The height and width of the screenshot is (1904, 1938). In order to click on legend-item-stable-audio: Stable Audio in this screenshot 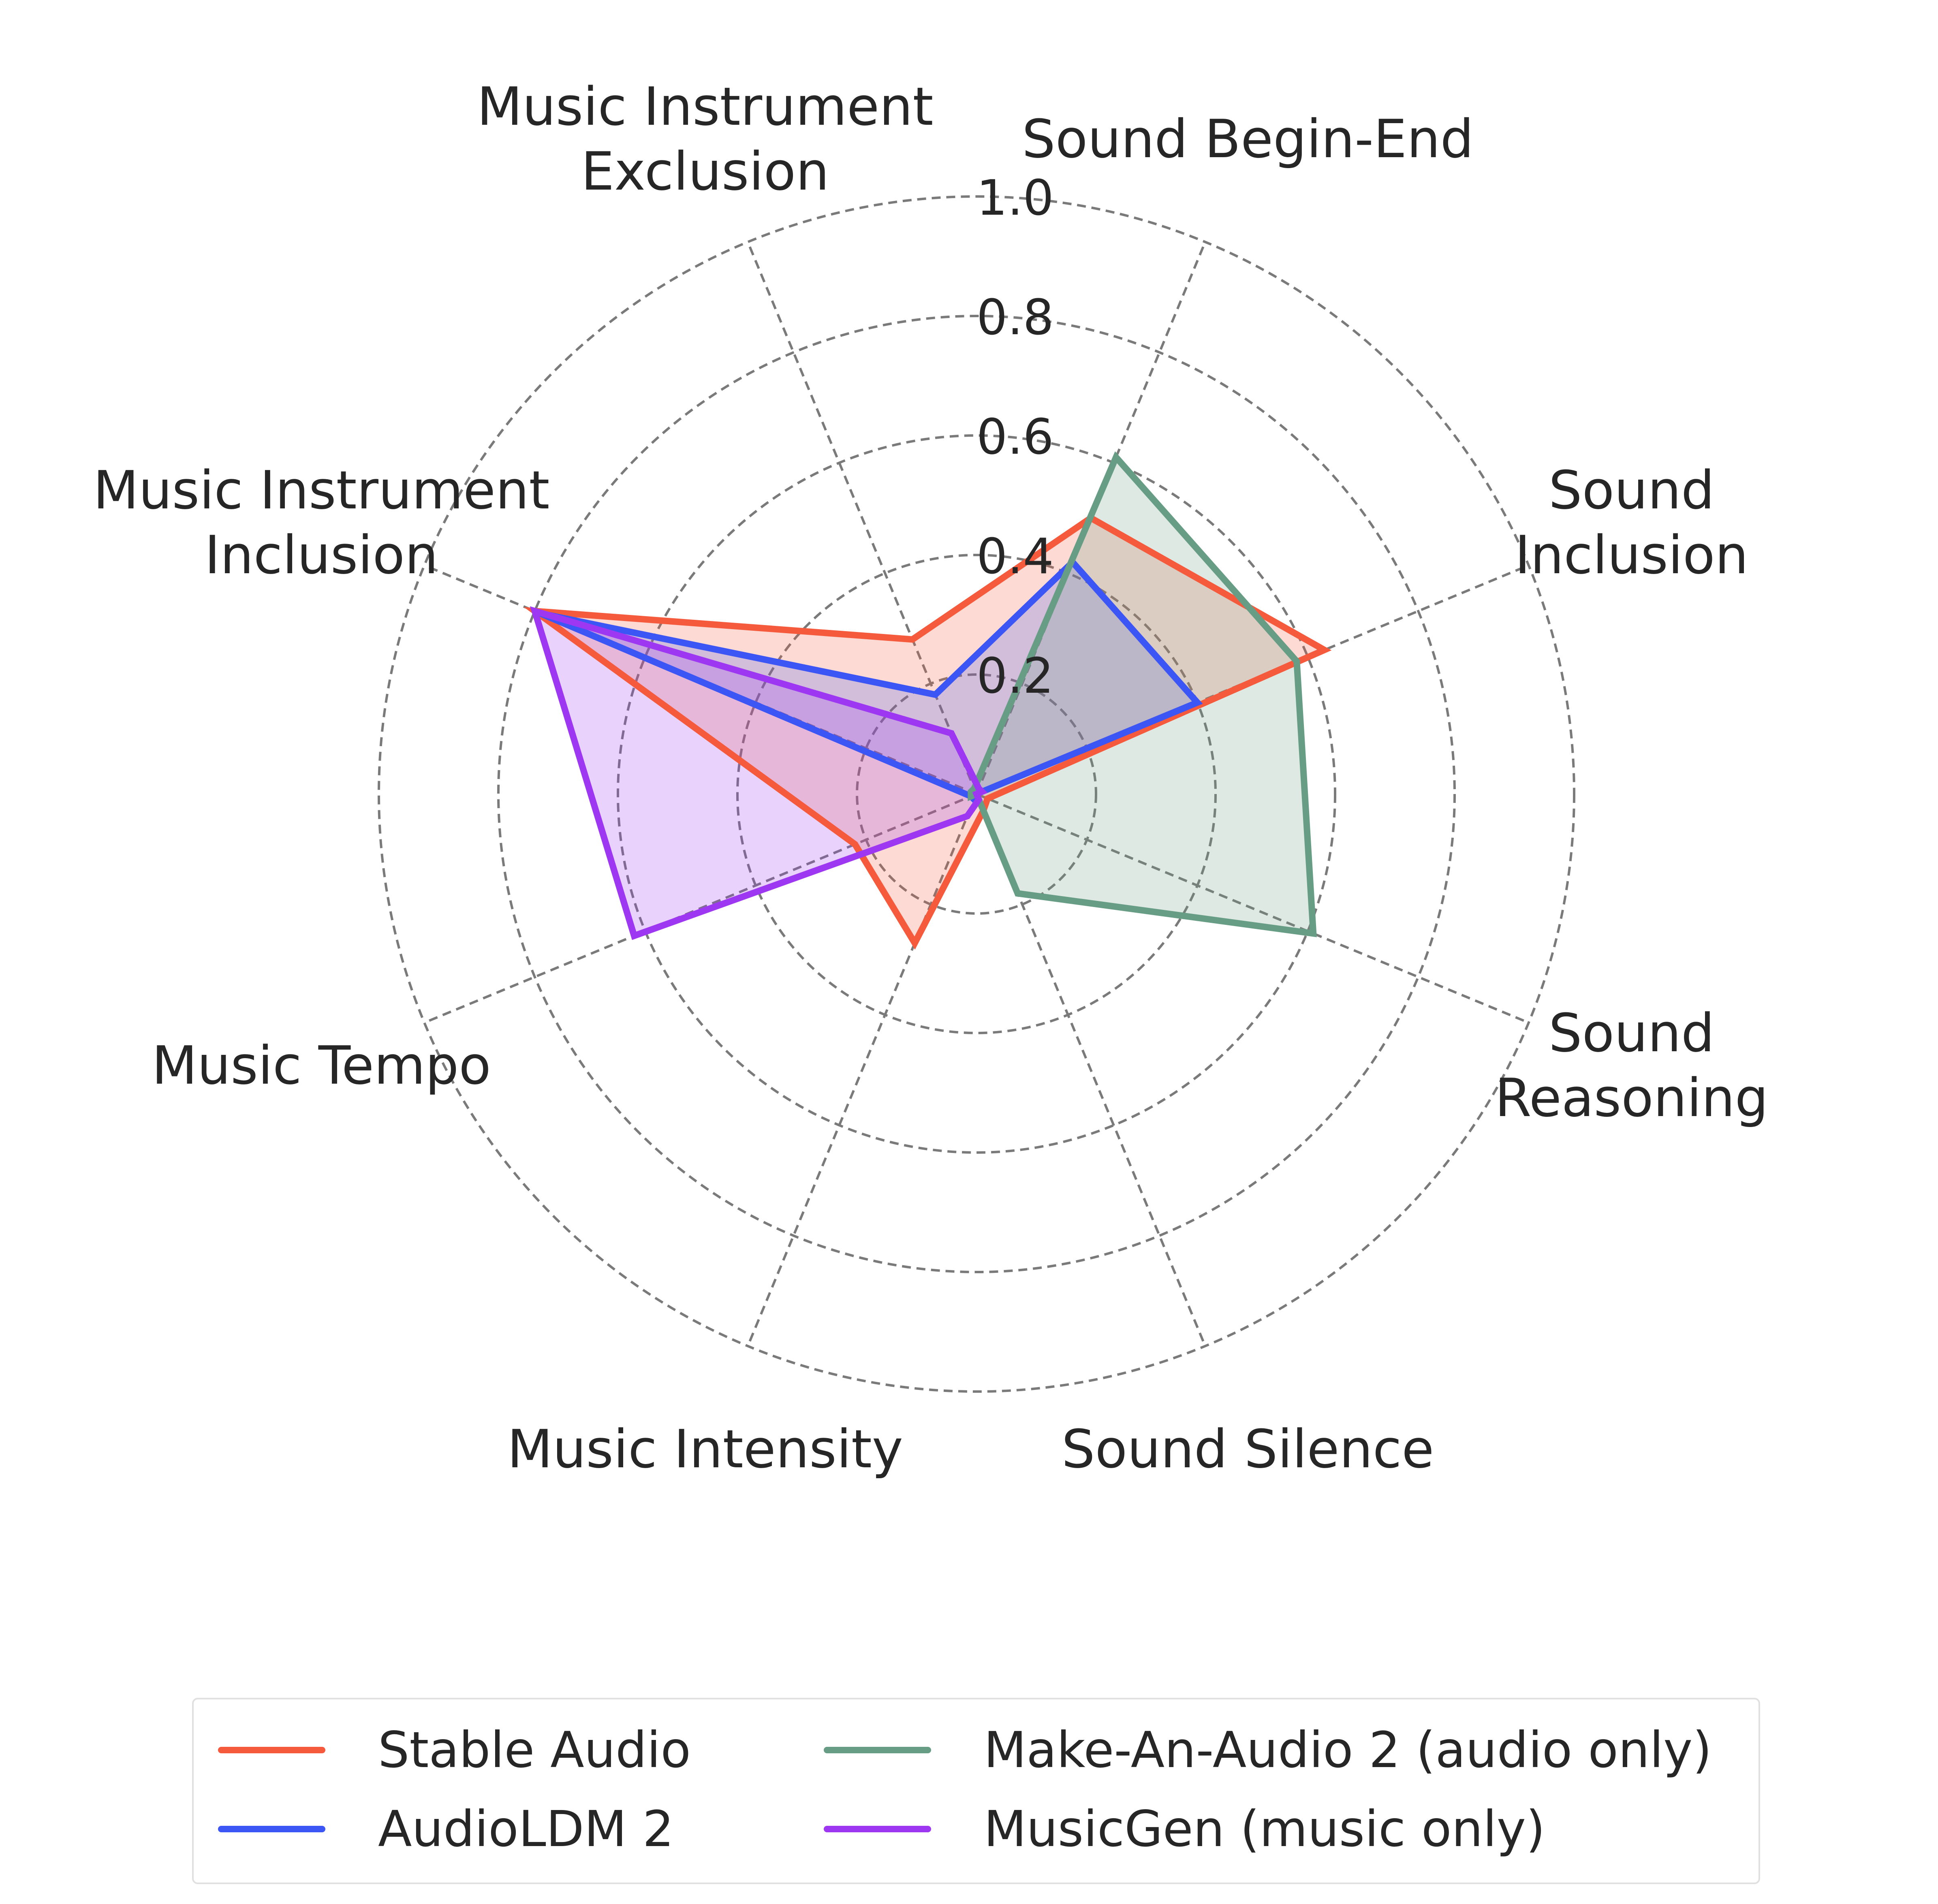, I will do `click(454, 1750)`.